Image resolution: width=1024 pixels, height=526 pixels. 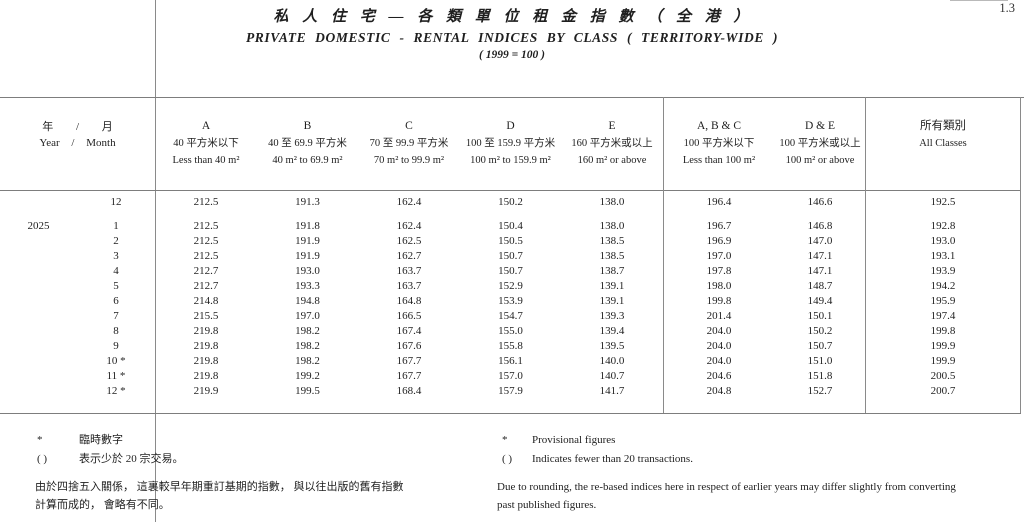 I want to click on value-cell-class-de: 152.7, so click(x=820, y=391).